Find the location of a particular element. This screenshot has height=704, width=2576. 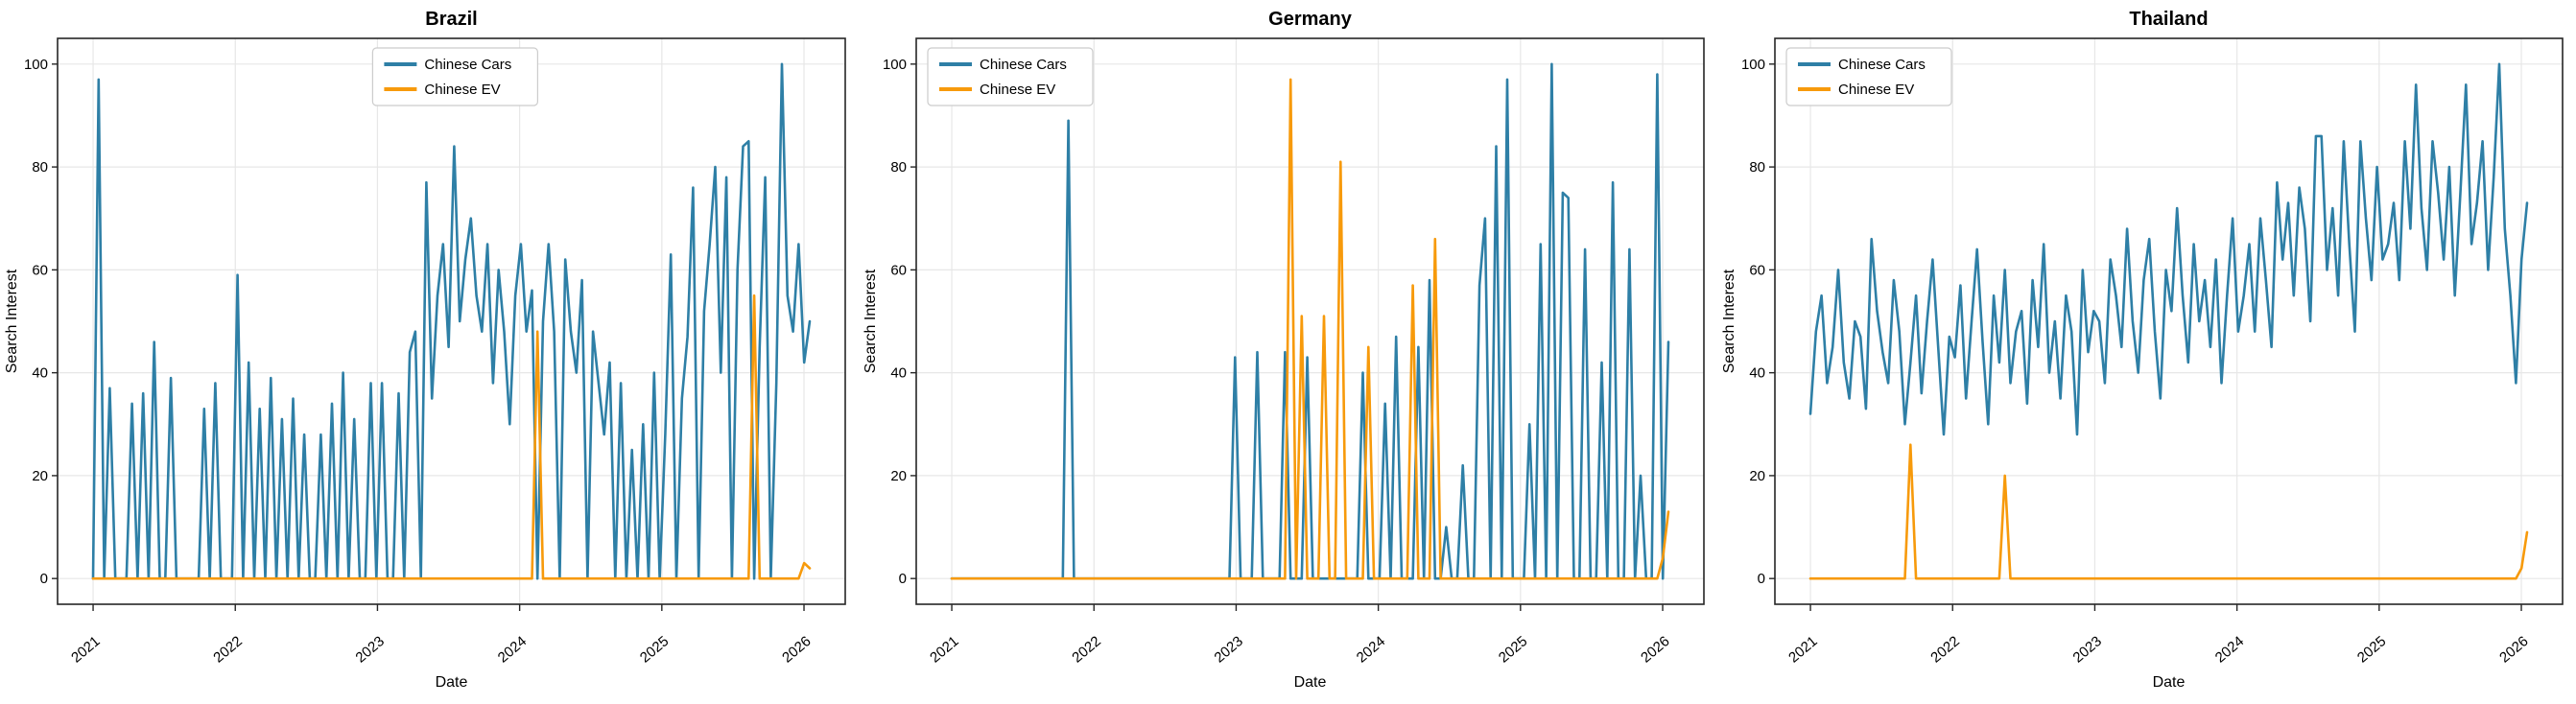

chart-title: Thailand is located at coordinates (2168, 19).